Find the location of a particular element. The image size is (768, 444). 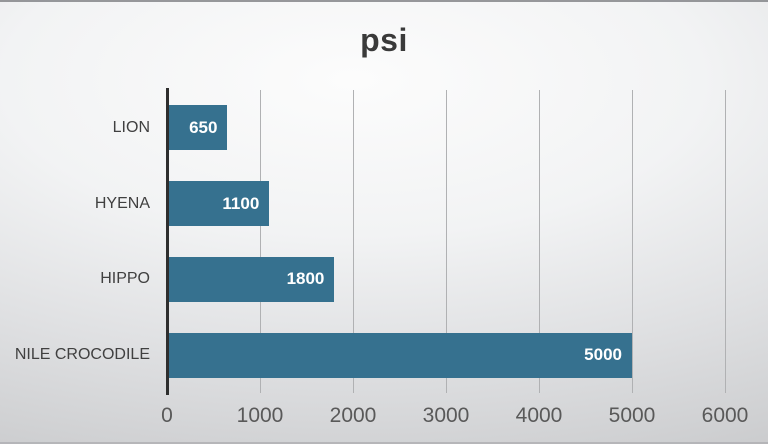

bar-nile-crocodile: 5000 is located at coordinates (400, 355).